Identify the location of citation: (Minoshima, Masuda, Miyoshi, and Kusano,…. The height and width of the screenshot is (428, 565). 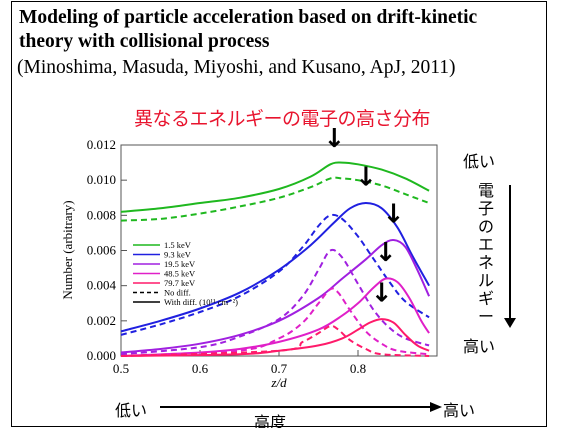
(236, 67).